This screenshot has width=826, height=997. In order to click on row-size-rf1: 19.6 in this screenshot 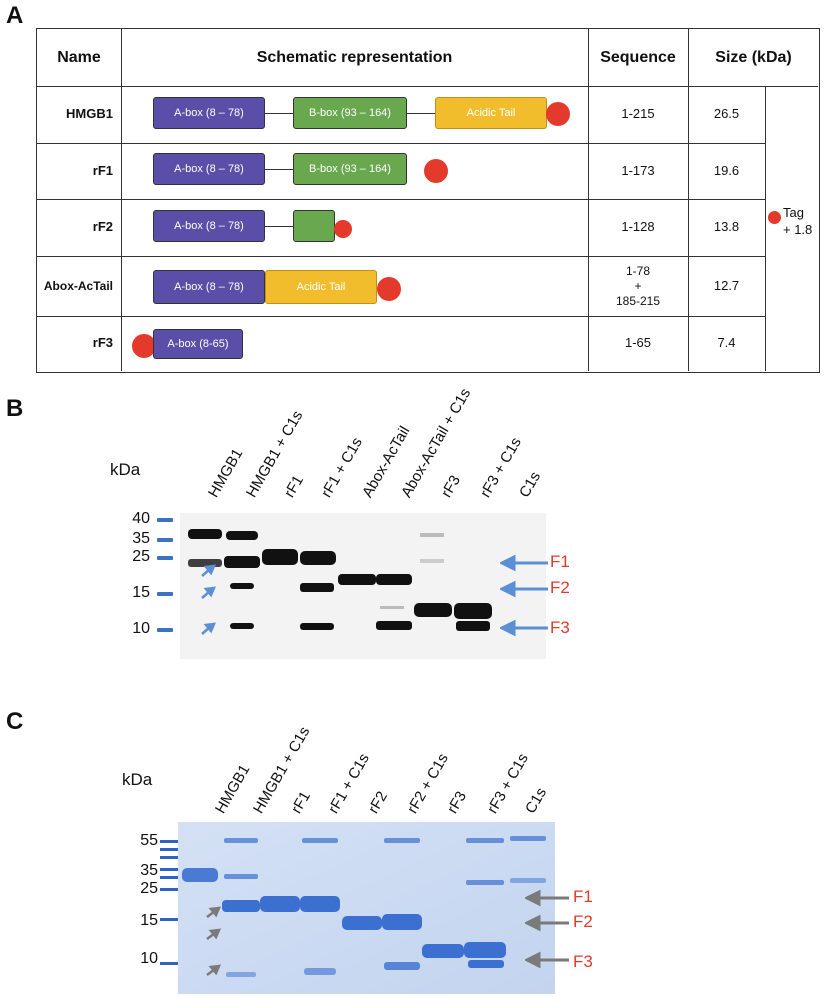, I will do `click(726, 170)`.